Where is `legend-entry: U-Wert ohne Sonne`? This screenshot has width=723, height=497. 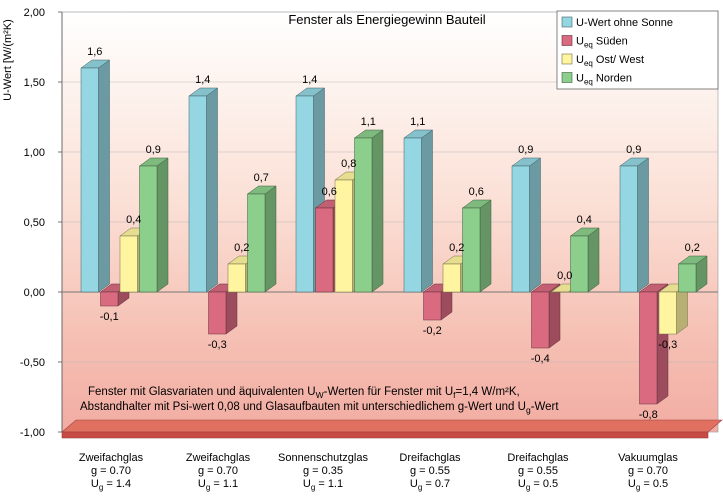
legend-entry: U-Wert ohne Sonne is located at coordinates (624, 23).